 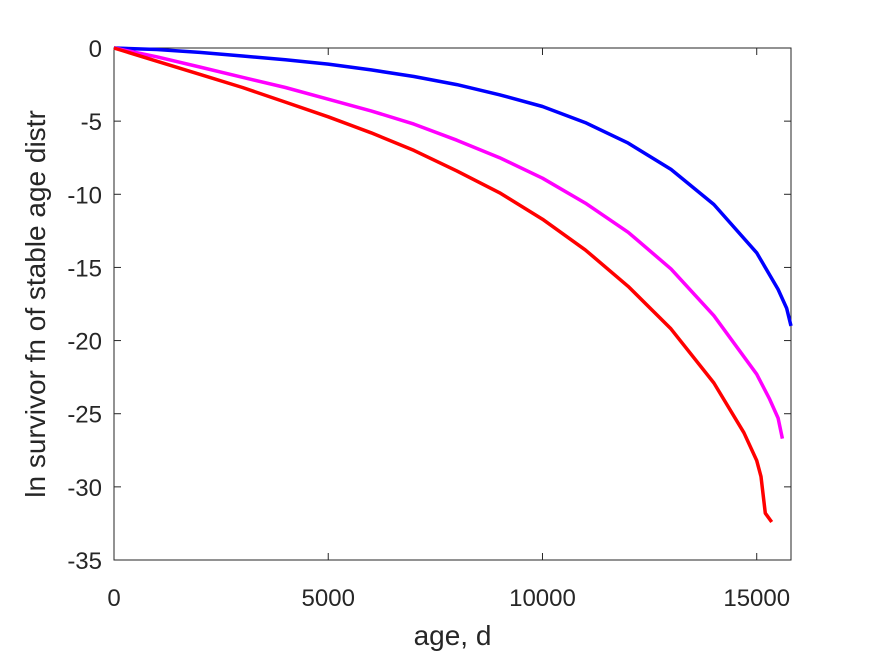 I want to click on y-tick-label: -15, so click(x=84, y=268).